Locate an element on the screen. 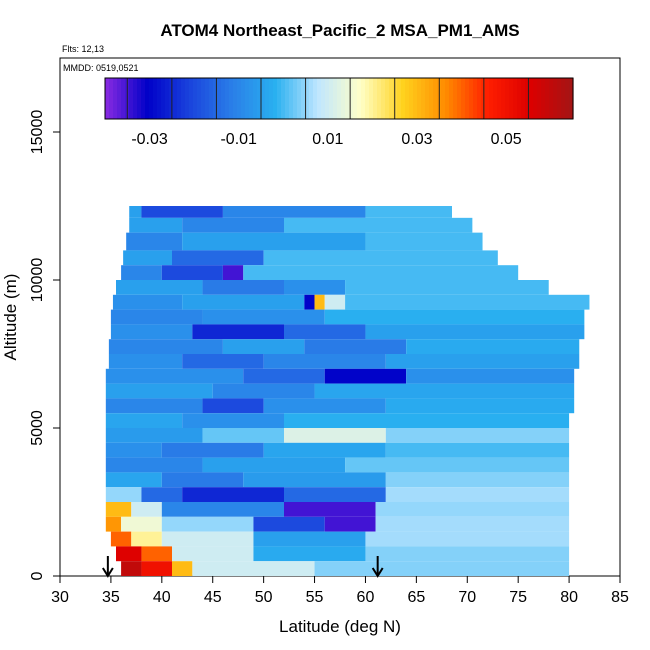  colorbar is located at coordinates (339, 98).